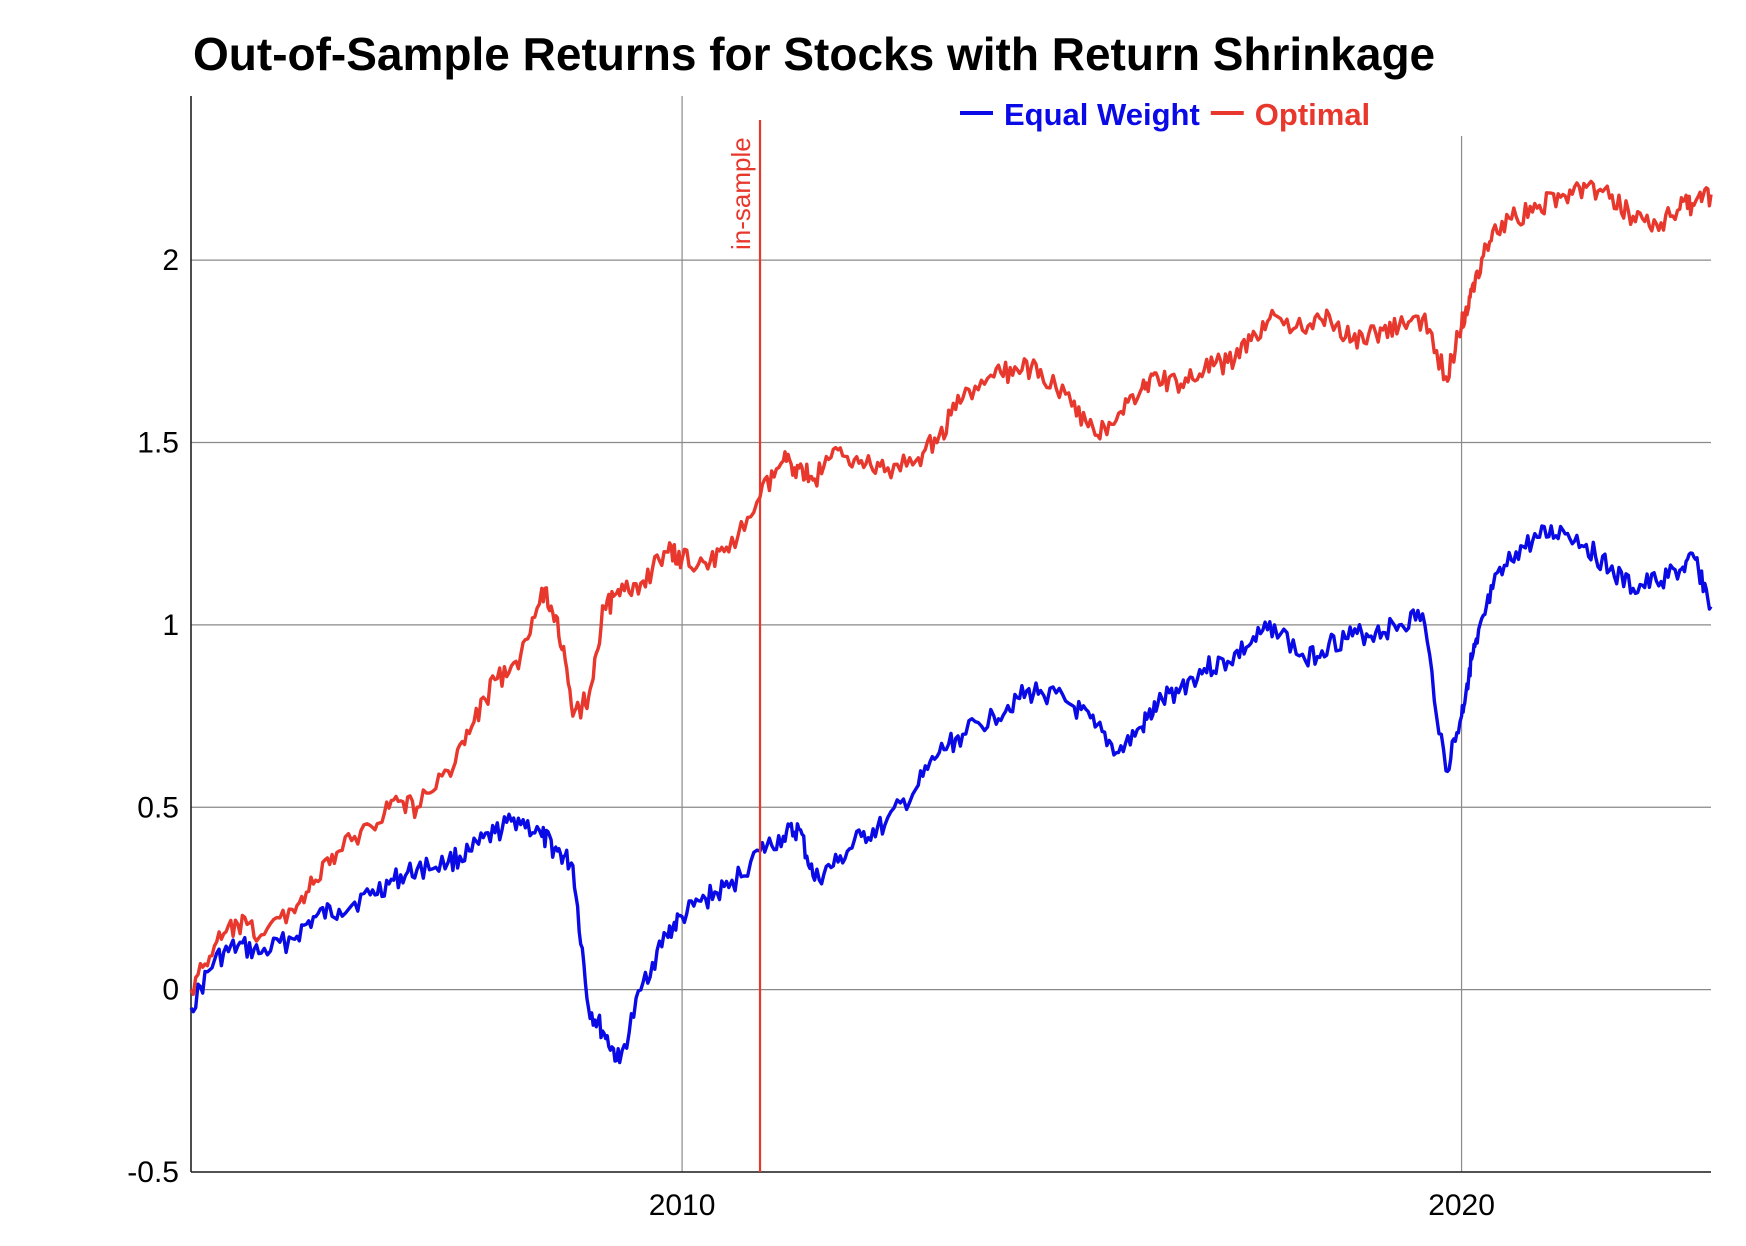 The height and width of the screenshot is (1246, 1746). Describe the element at coordinates (170, 625) in the screenshot. I see `y-tick-label: 1` at that location.